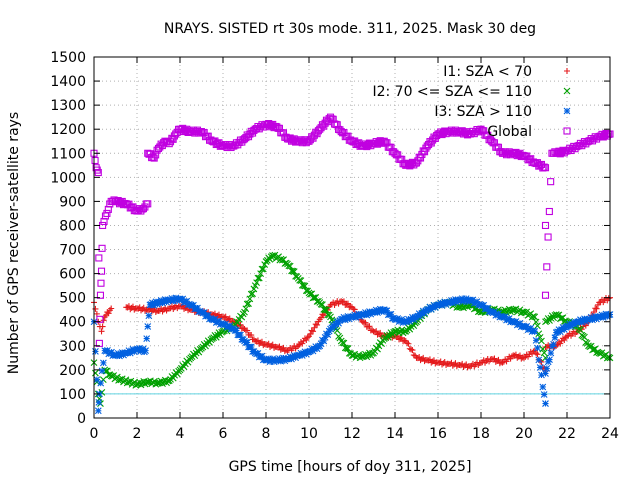 The height and width of the screenshot is (480, 640). Describe the element at coordinates (452, 92) in the screenshot. I see `legend-label: I2: 70 <= SZA <= 110` at that location.